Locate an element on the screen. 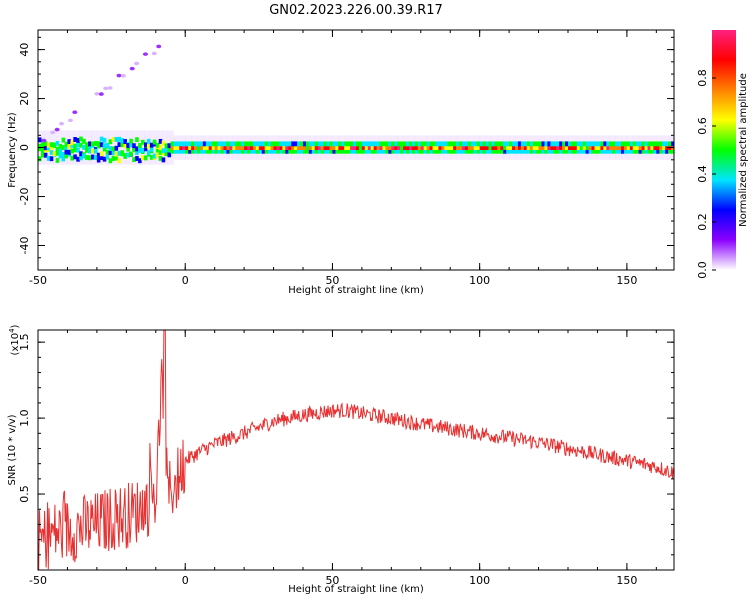 The height and width of the screenshot is (600, 750). x-tick-label: 50 is located at coordinates (332, 580).